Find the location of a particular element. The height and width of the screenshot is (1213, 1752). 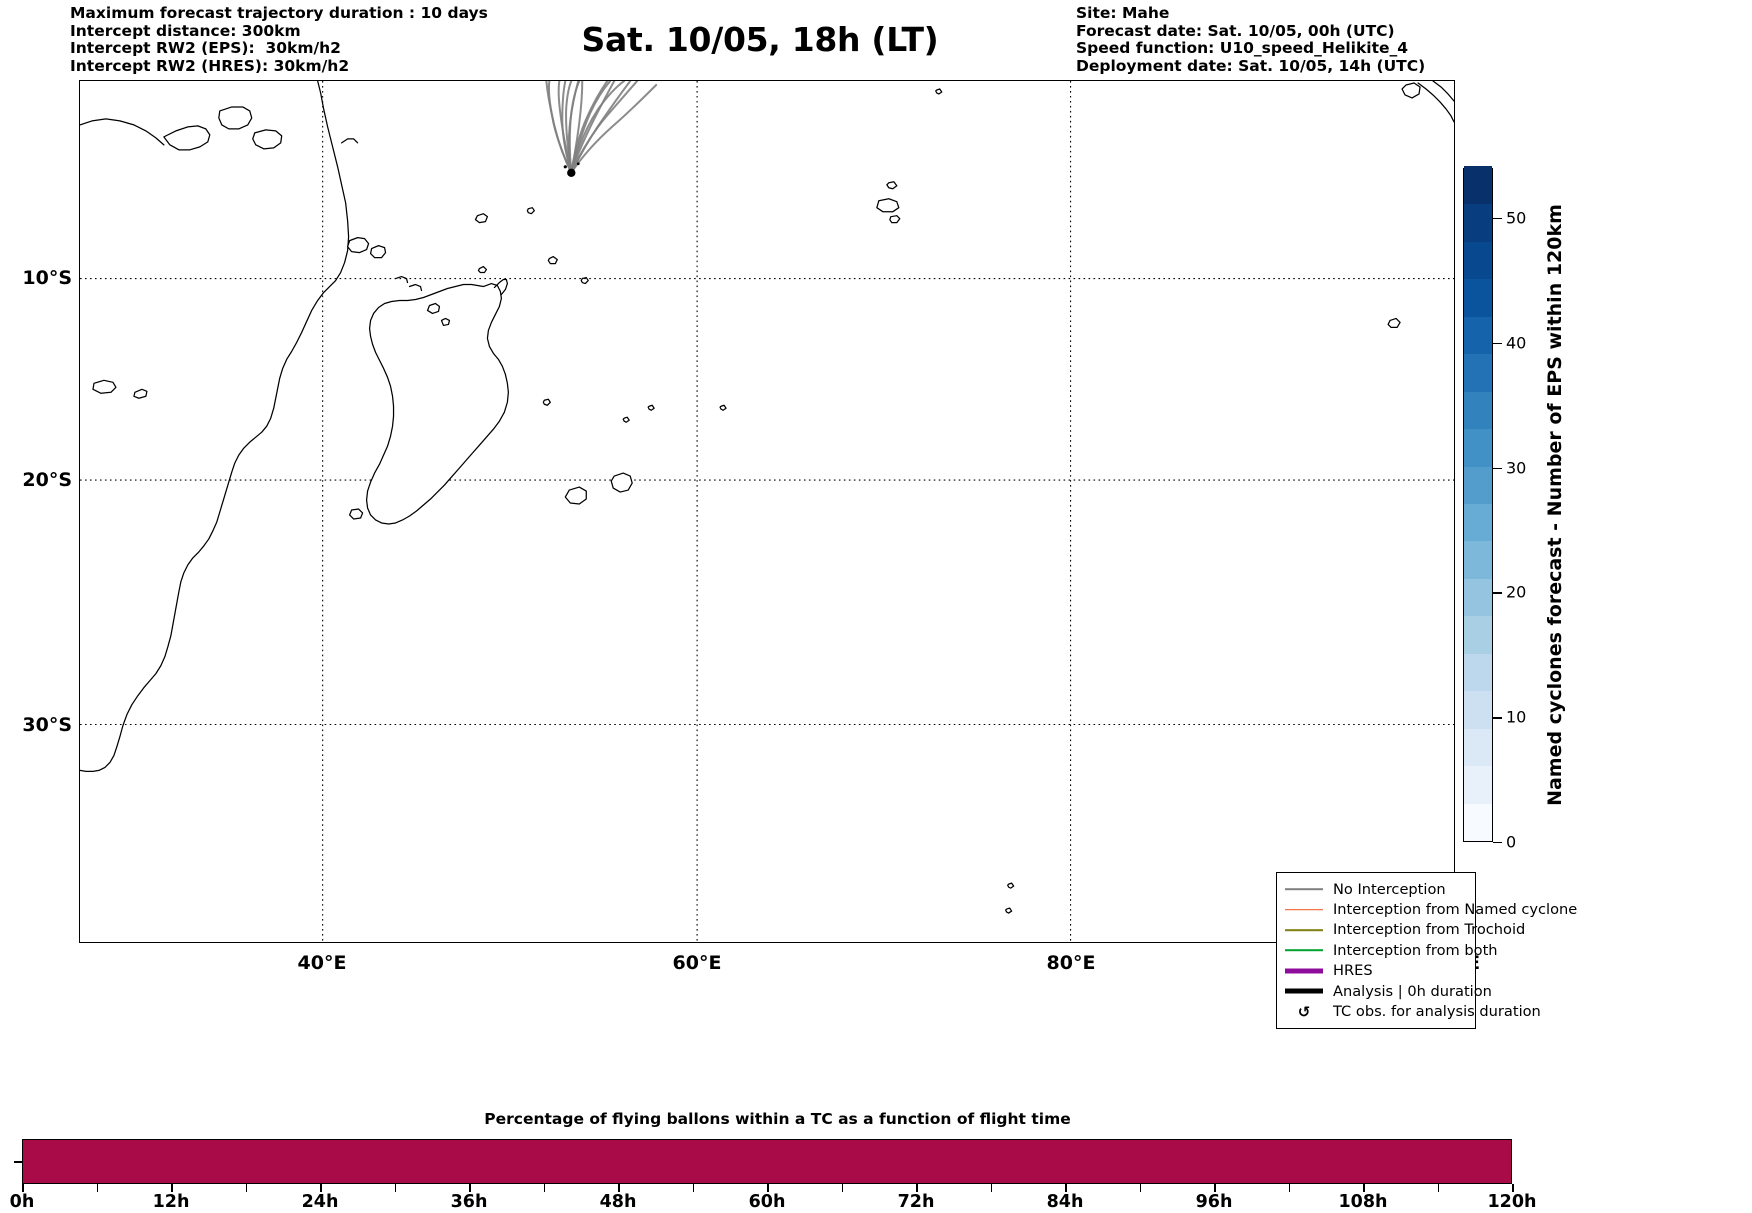

bar-tick-label: 120h is located at coordinates (1512, 1202).